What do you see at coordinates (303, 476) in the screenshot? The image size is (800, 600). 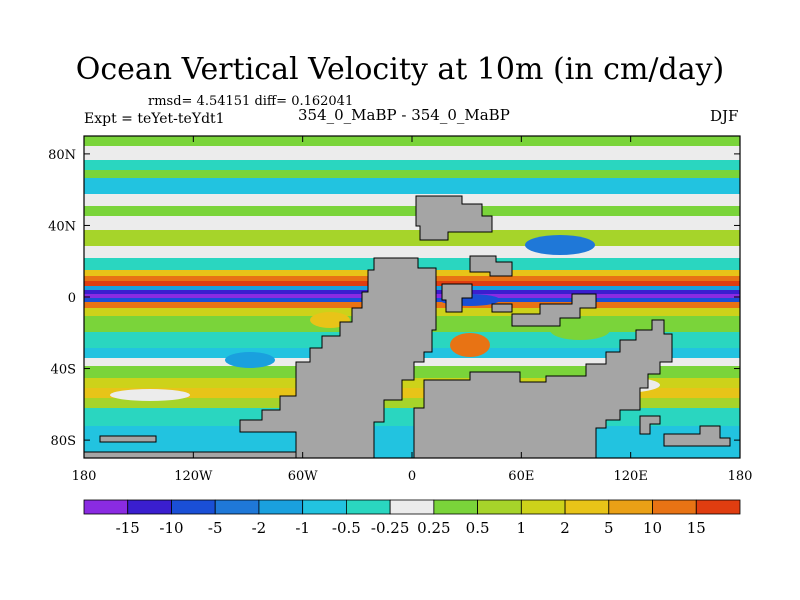 I see `lon-tick-label: 60W` at bounding box center [303, 476].